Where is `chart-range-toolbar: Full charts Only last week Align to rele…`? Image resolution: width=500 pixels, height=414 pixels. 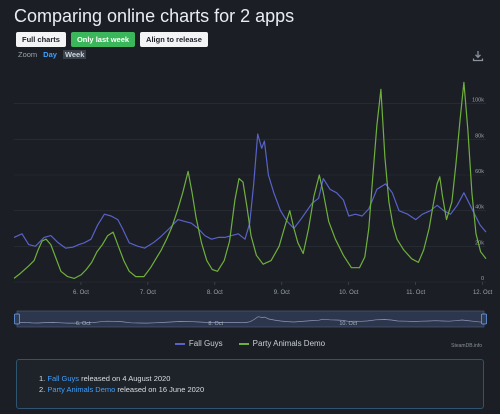
chart-range-toolbar: Full charts Only last week Align to rele… is located at coordinates (112, 39).